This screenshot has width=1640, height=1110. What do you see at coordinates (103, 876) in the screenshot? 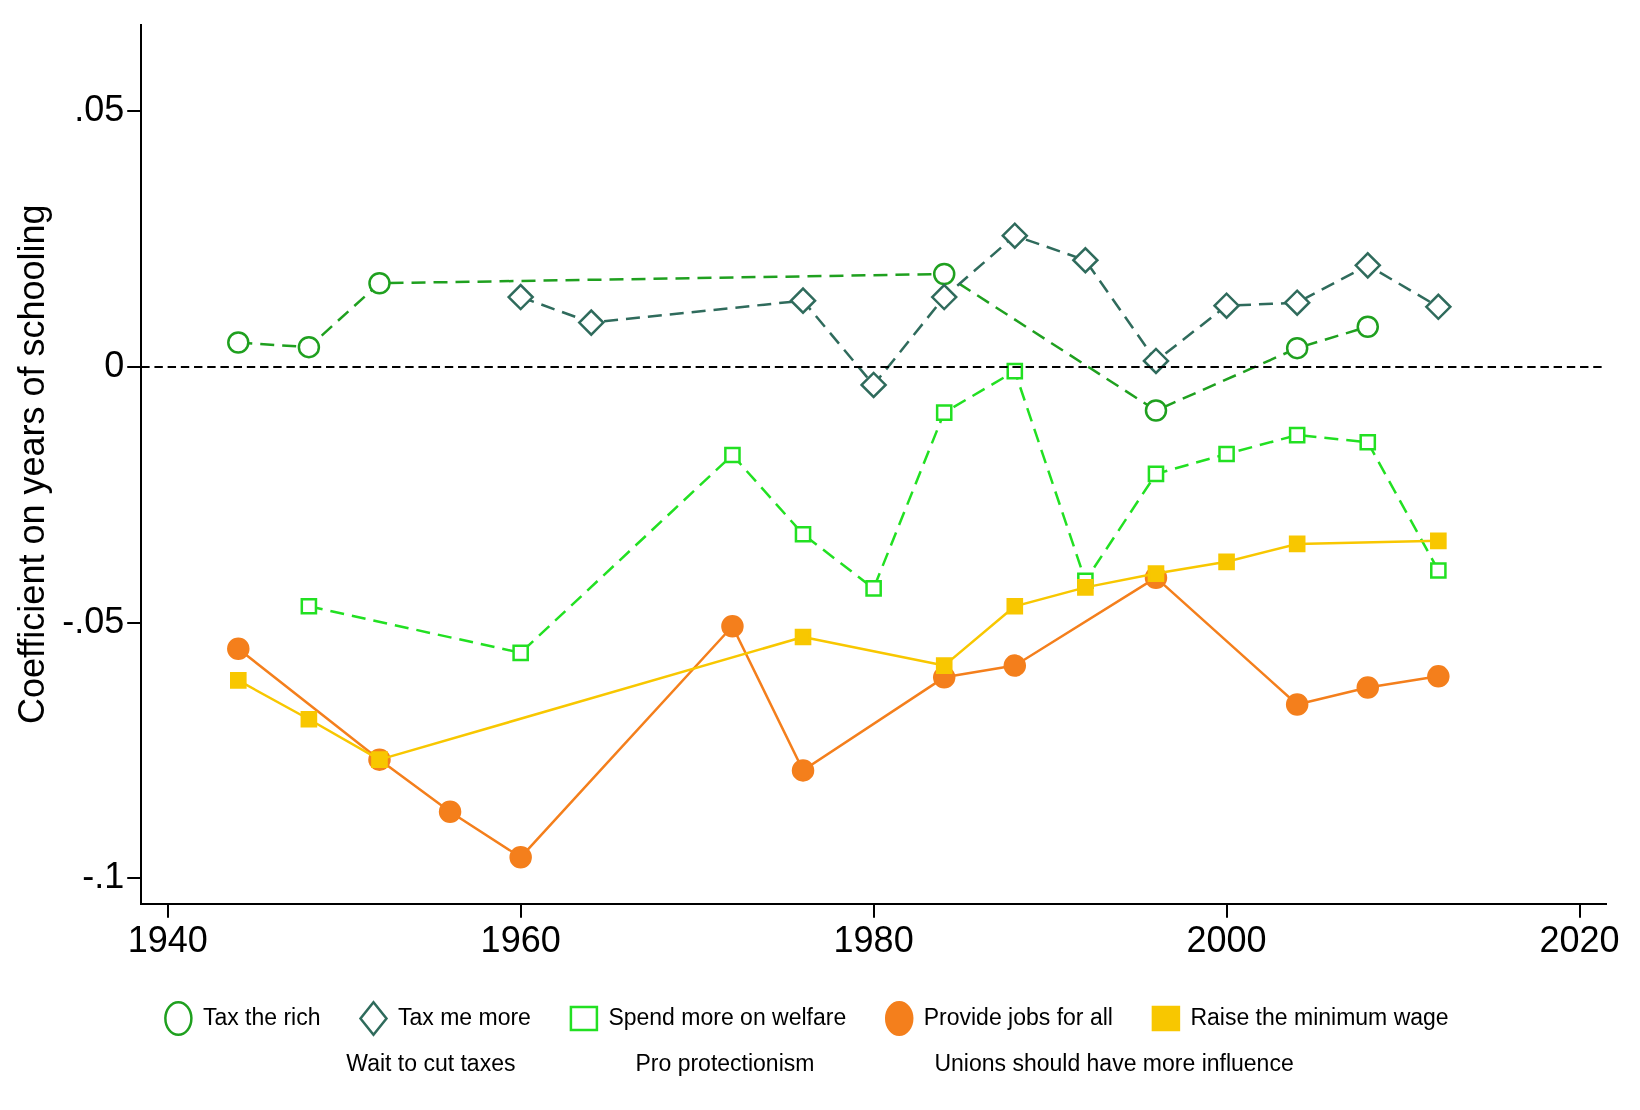
I see `y-tick-label: -.1` at bounding box center [103, 876].